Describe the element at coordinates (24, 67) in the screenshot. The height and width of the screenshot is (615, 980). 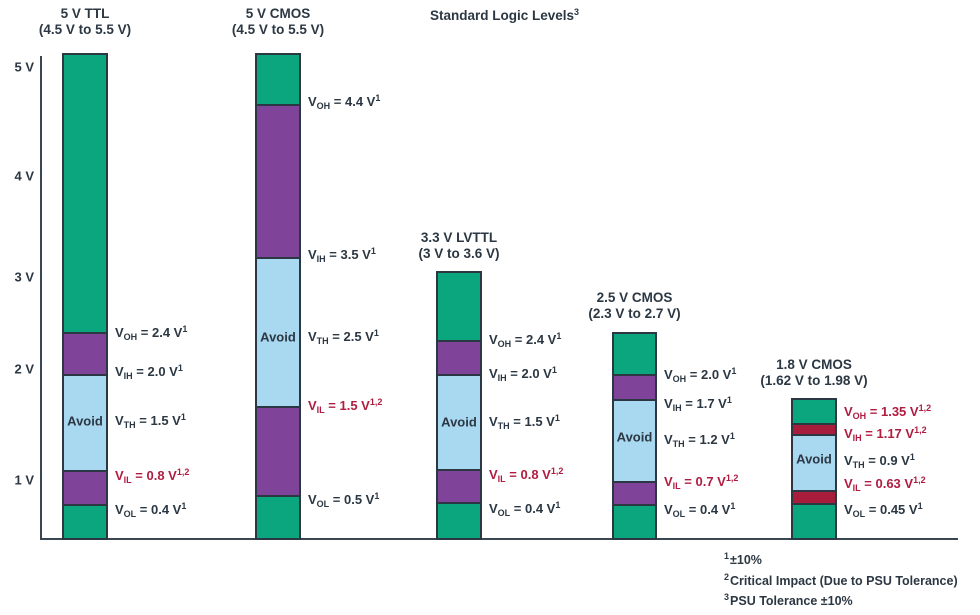
I see `y-axis-tick-label-5V: 5 V` at that location.